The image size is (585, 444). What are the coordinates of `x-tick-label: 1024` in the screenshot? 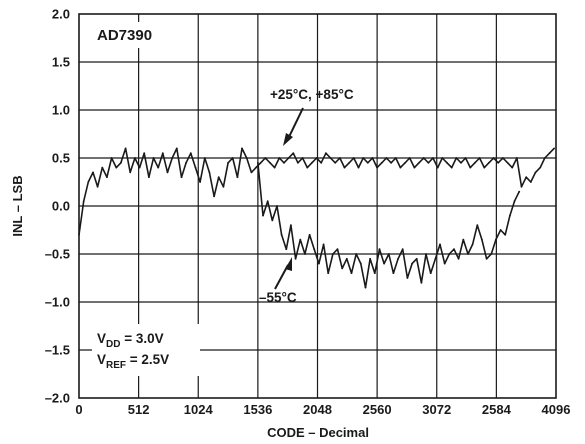 It's located at (199, 409).